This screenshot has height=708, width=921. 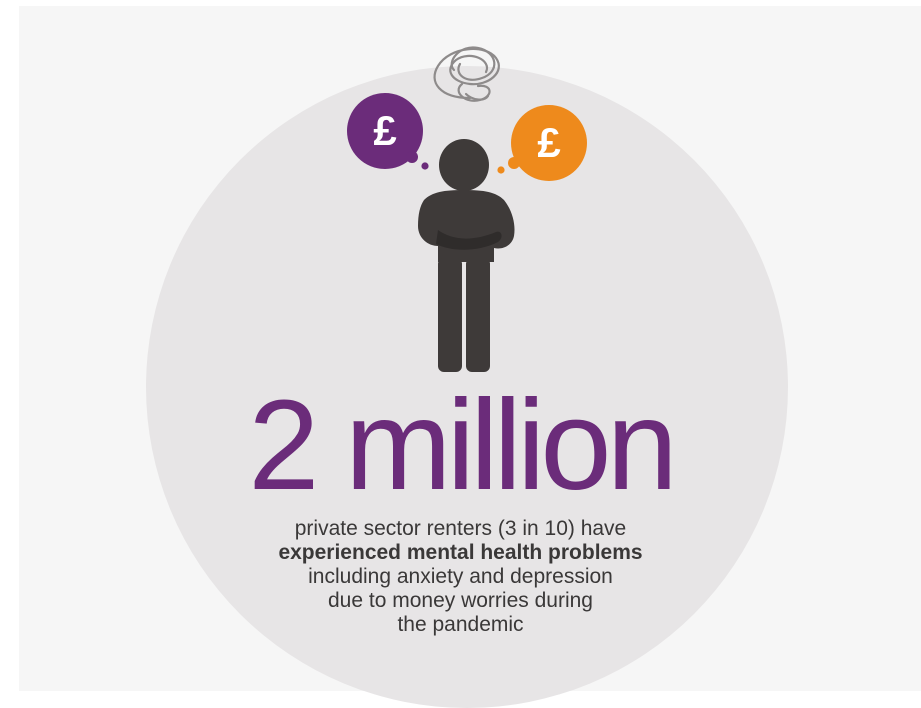 I want to click on caption-emphasis: experienced mental health problems, so click(x=460, y=552).